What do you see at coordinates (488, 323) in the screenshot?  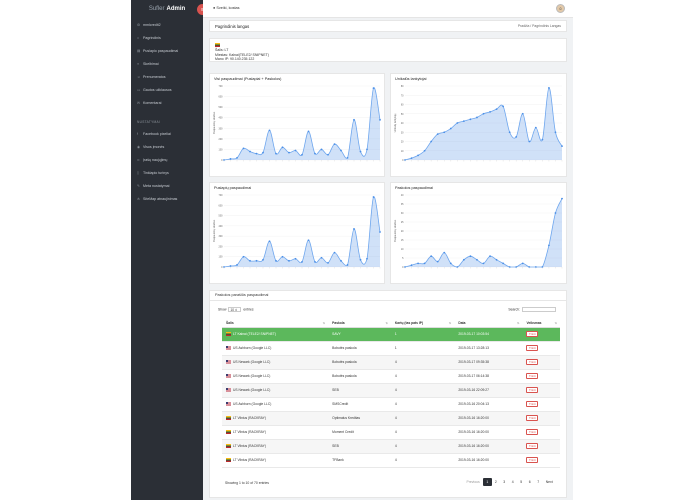 I see `column-header: Data ⇅` at bounding box center [488, 323].